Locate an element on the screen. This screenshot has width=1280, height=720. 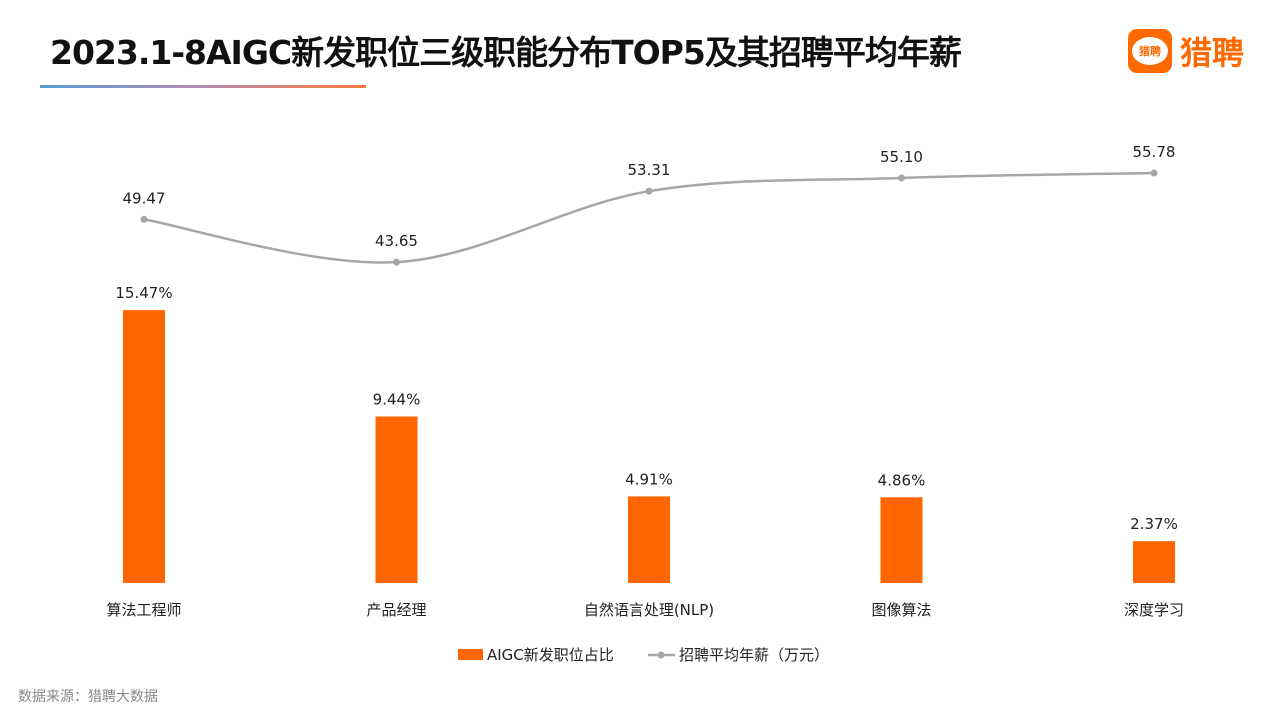
x-tick-label: 算法工程师 is located at coordinates (143, 610).